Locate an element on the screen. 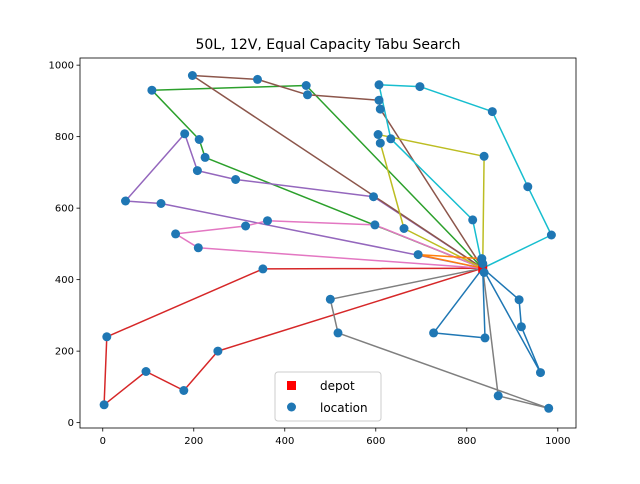 This screenshot has width=640, height=484. y-tick-label: 400 is located at coordinates (64, 280).